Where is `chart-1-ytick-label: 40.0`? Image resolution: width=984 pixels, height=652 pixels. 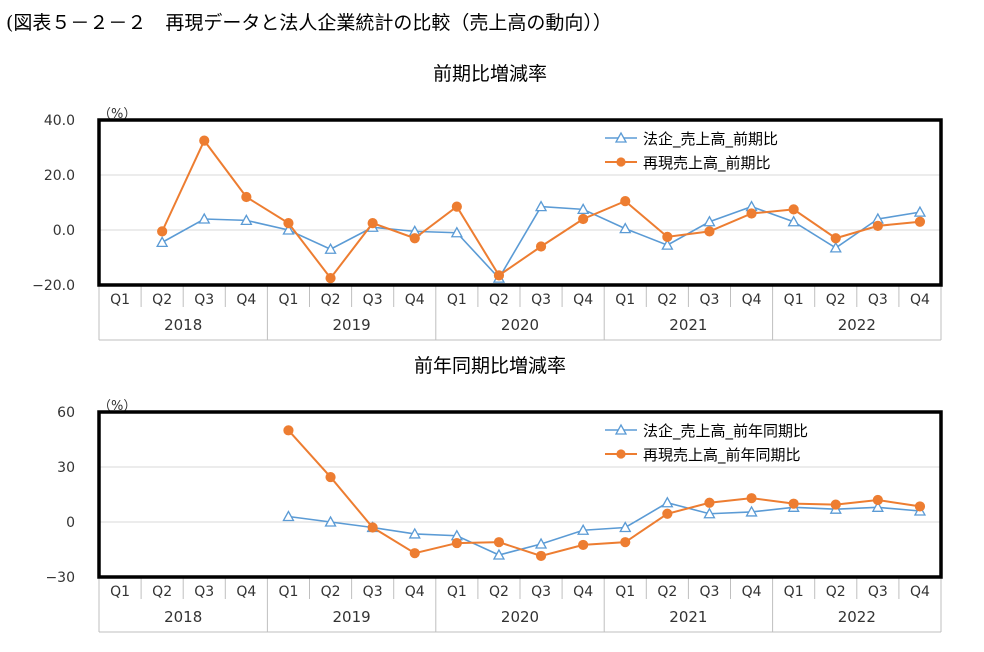 chart-1-ytick-label: 40.0 is located at coordinates (59, 121).